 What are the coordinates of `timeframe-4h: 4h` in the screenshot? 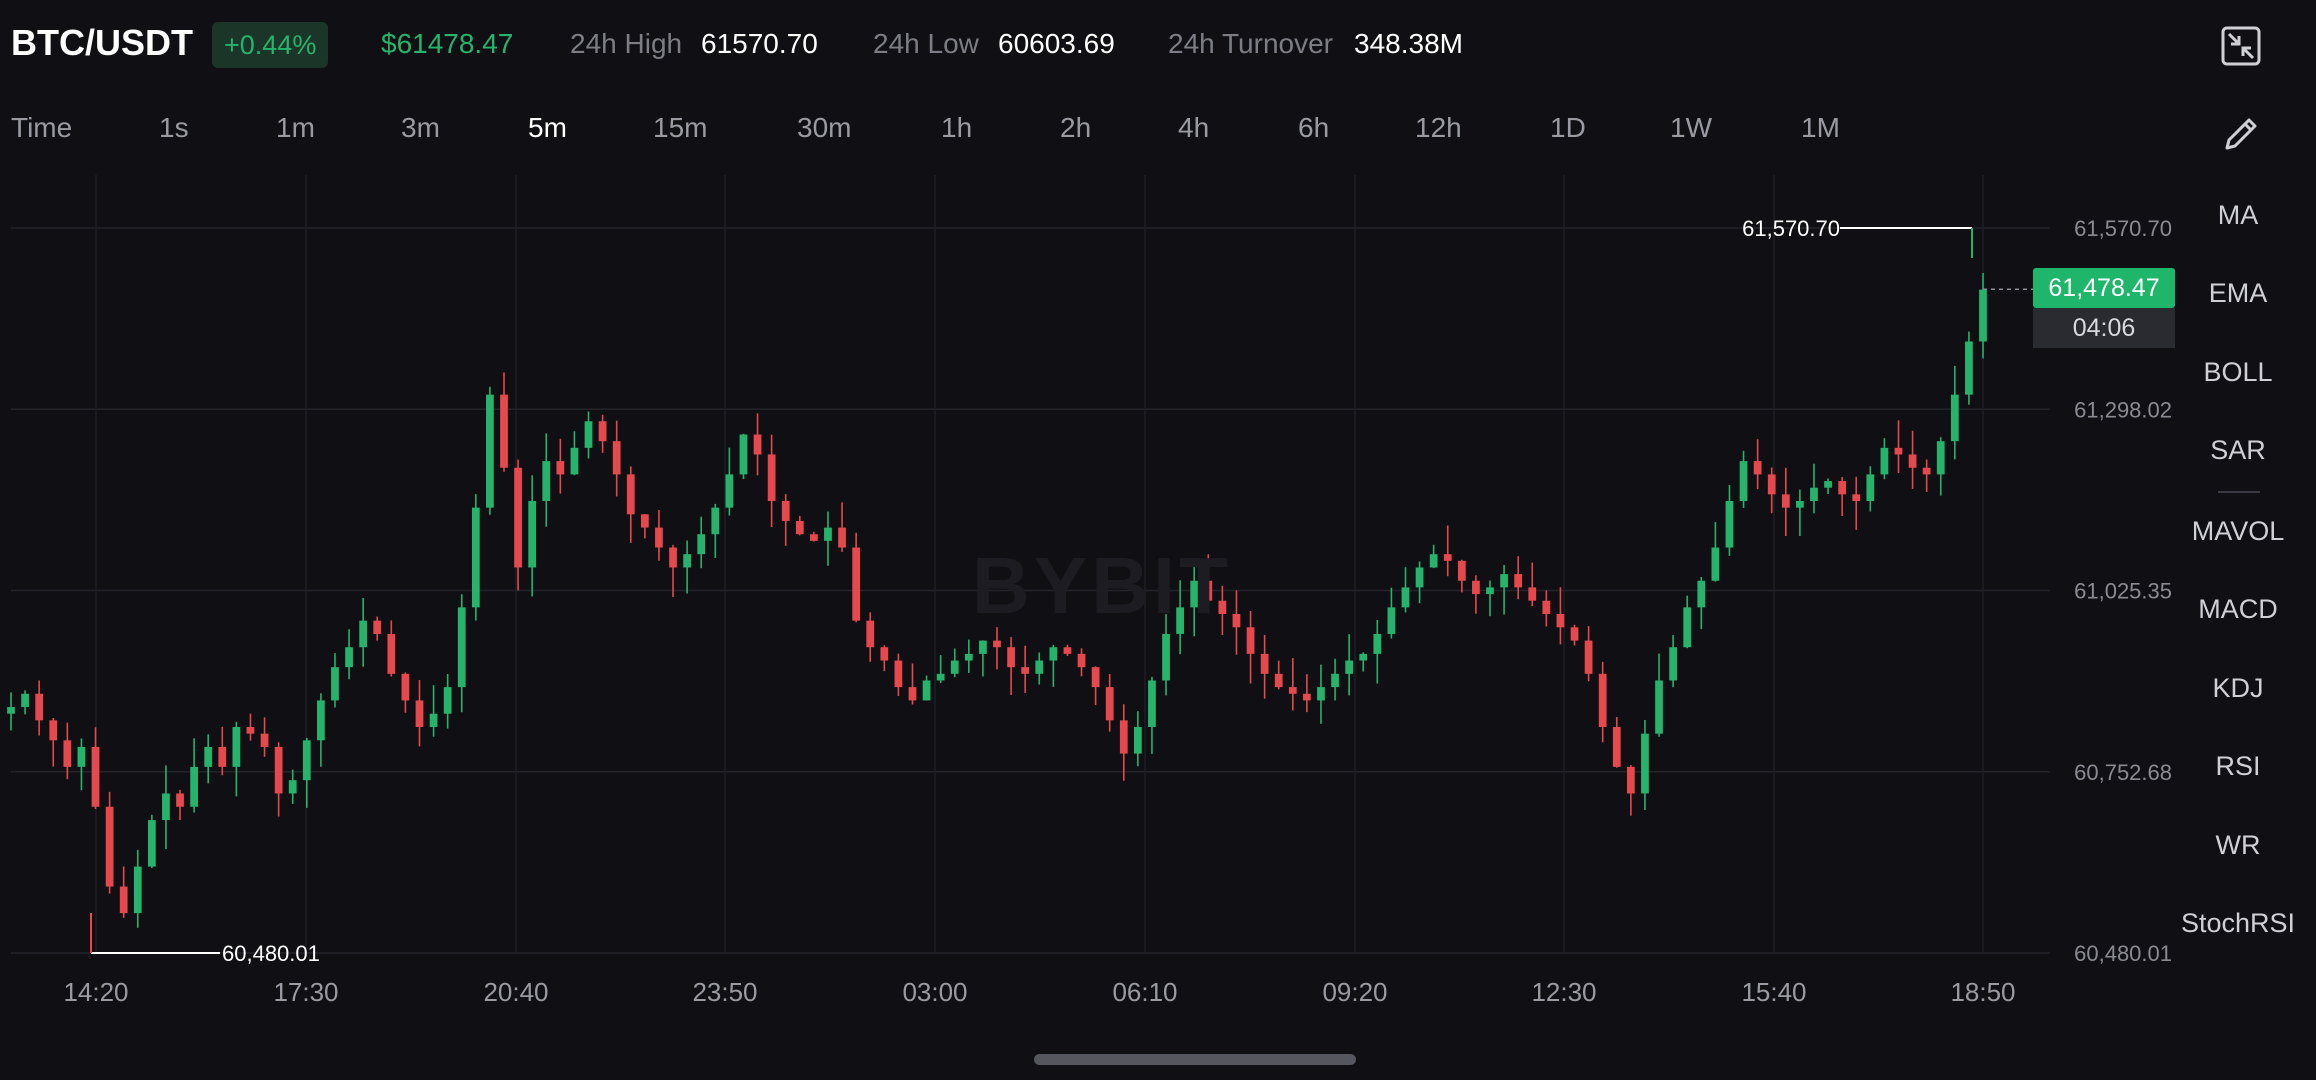 It's located at (1194, 127).